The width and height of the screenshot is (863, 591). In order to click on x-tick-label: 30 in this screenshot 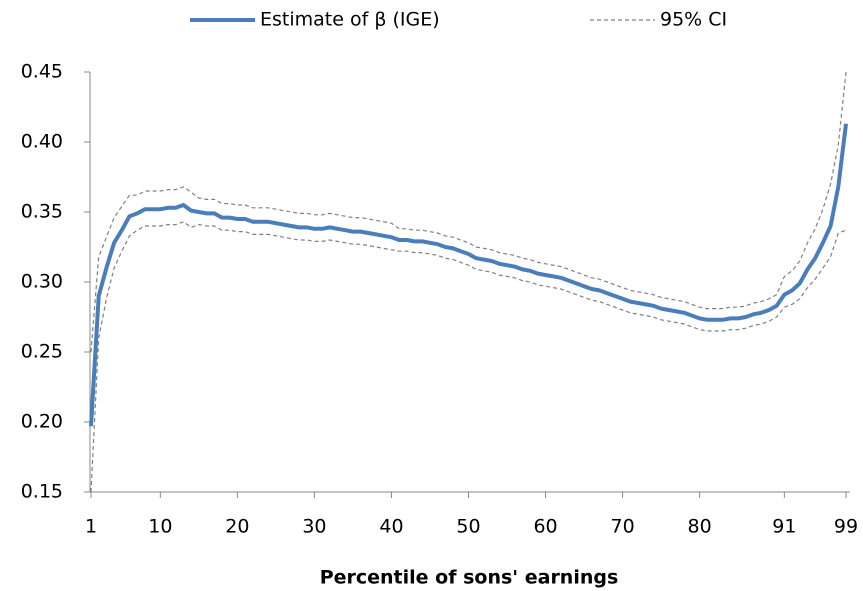, I will do `click(314, 527)`.